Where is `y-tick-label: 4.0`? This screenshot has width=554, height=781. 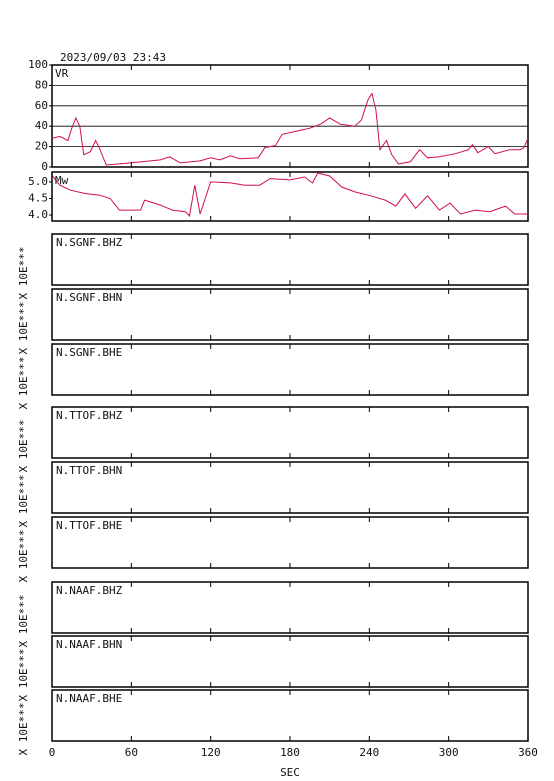 y-tick-label: 4.0 is located at coordinates (38, 214).